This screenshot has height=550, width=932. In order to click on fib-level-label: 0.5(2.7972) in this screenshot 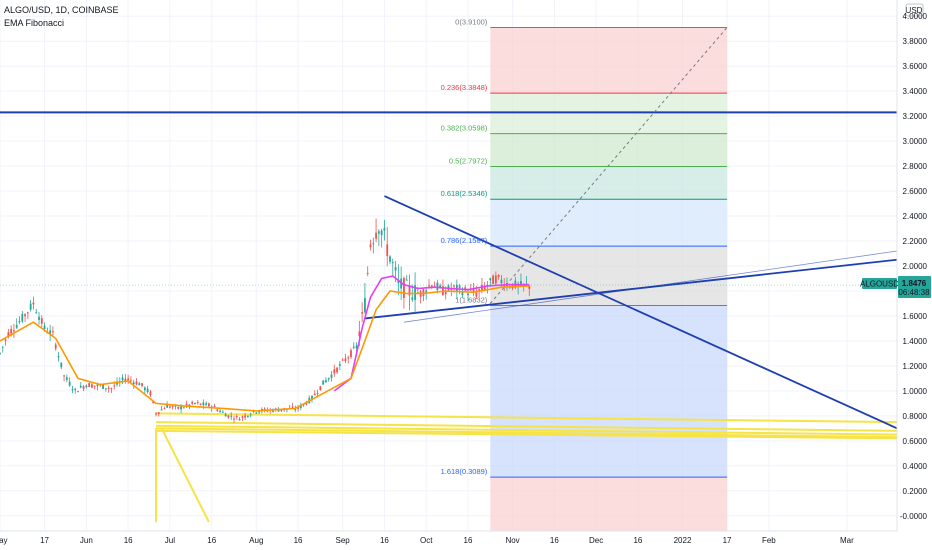, I will do `click(468, 160)`.